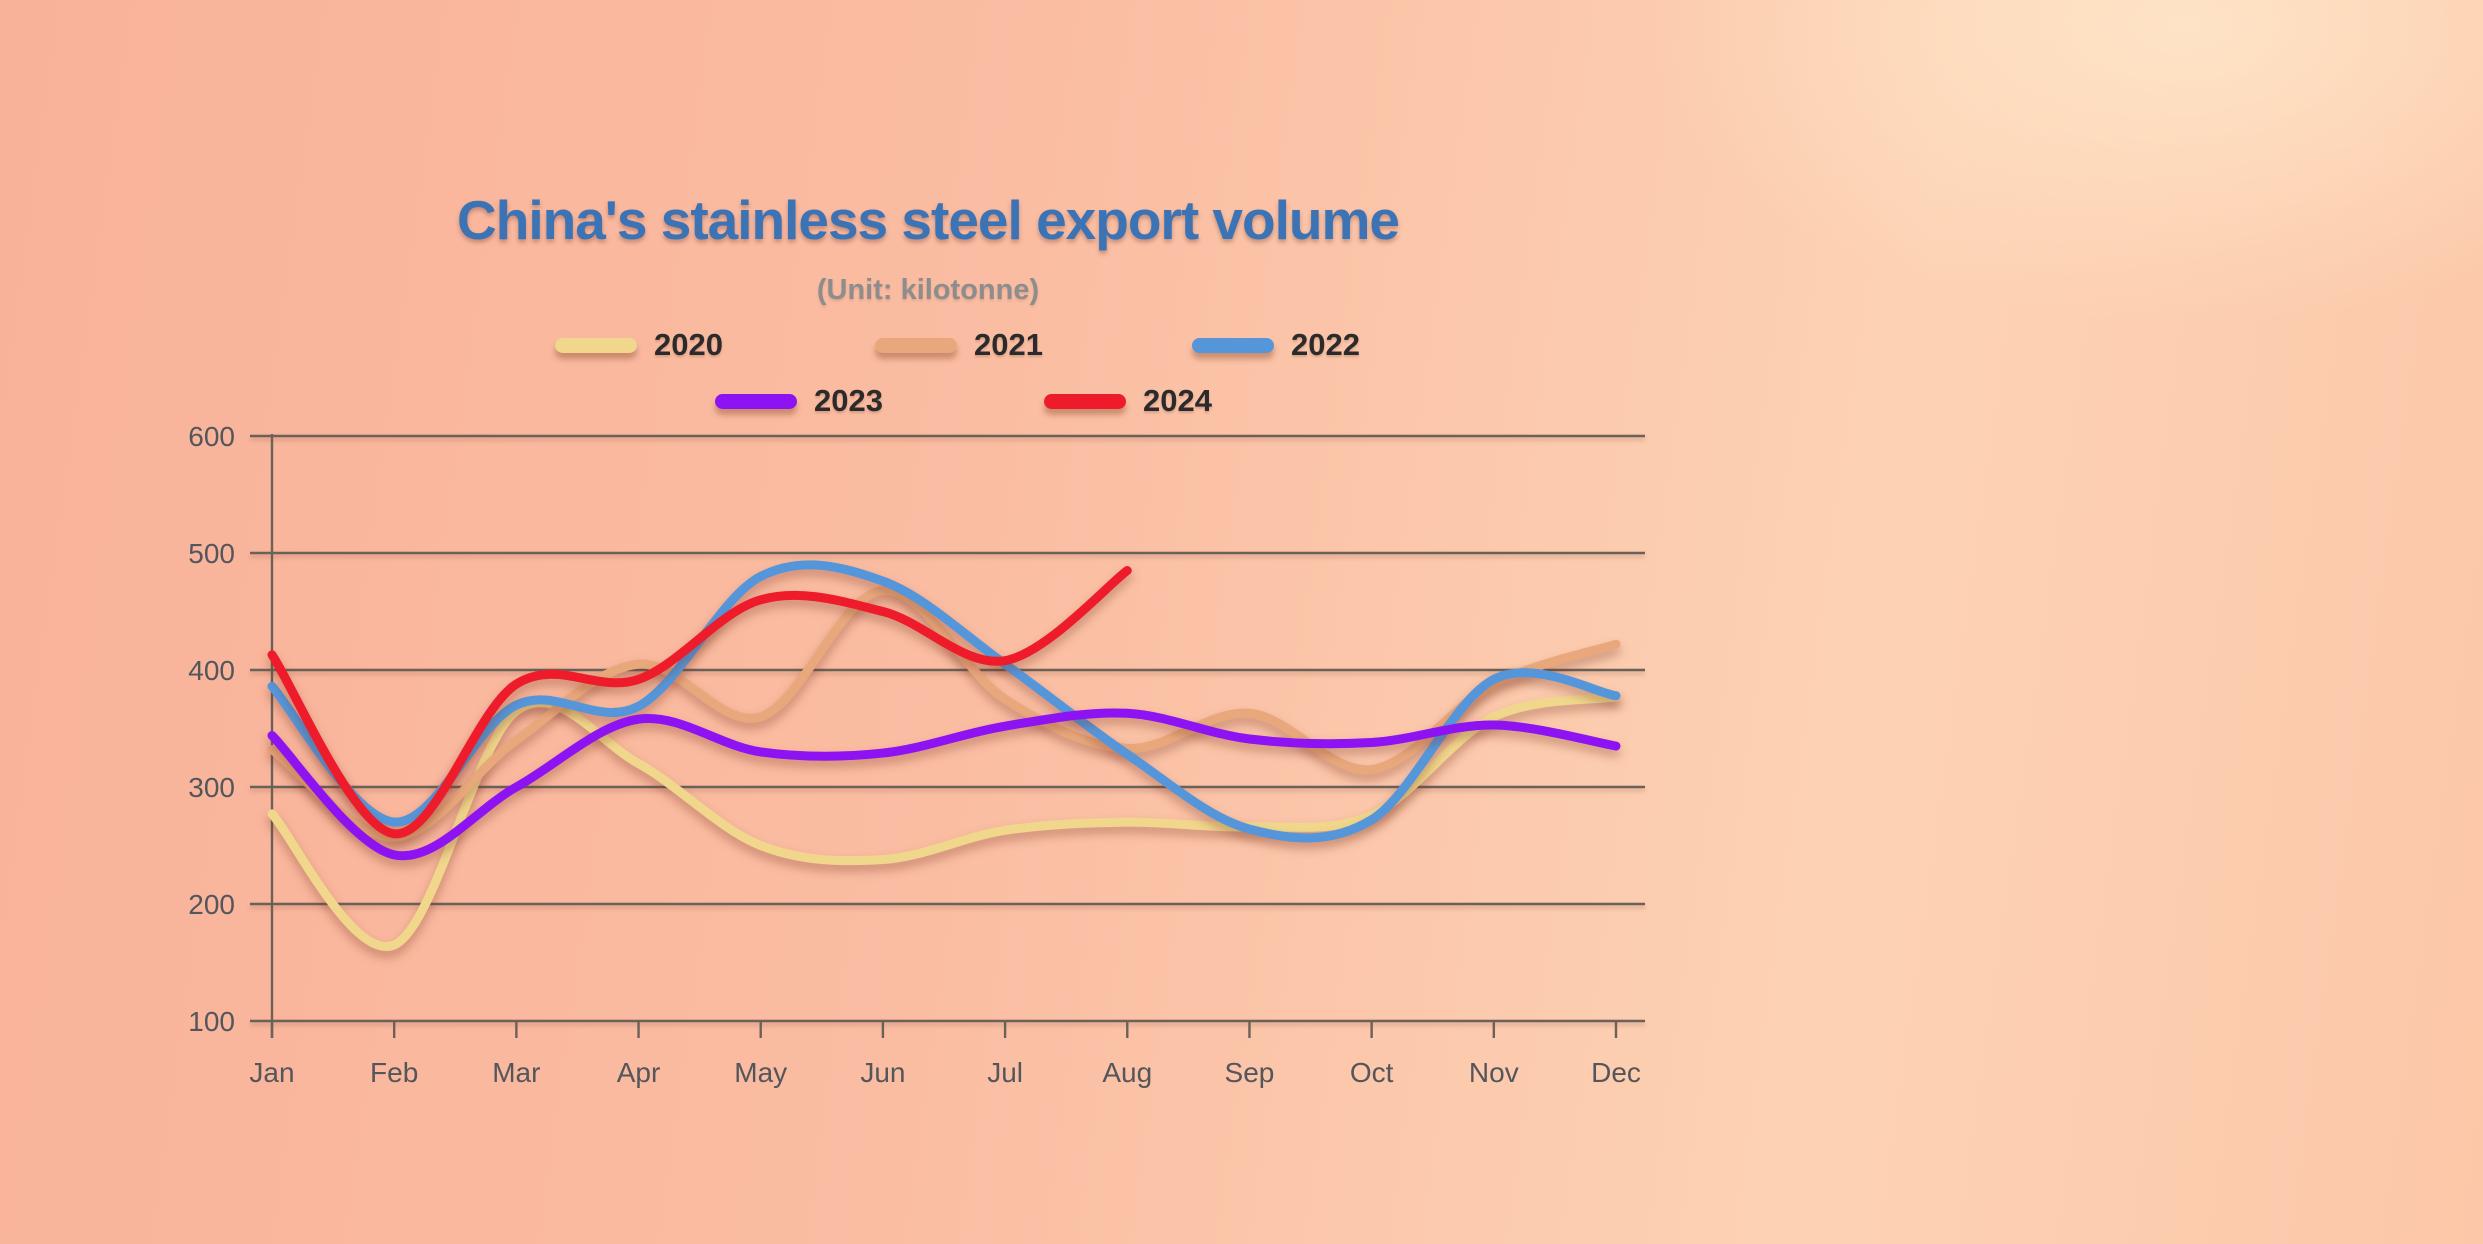 This screenshot has width=2483, height=1244. What do you see at coordinates (1325, 344) in the screenshot?
I see `legend-label-2022: 2022` at bounding box center [1325, 344].